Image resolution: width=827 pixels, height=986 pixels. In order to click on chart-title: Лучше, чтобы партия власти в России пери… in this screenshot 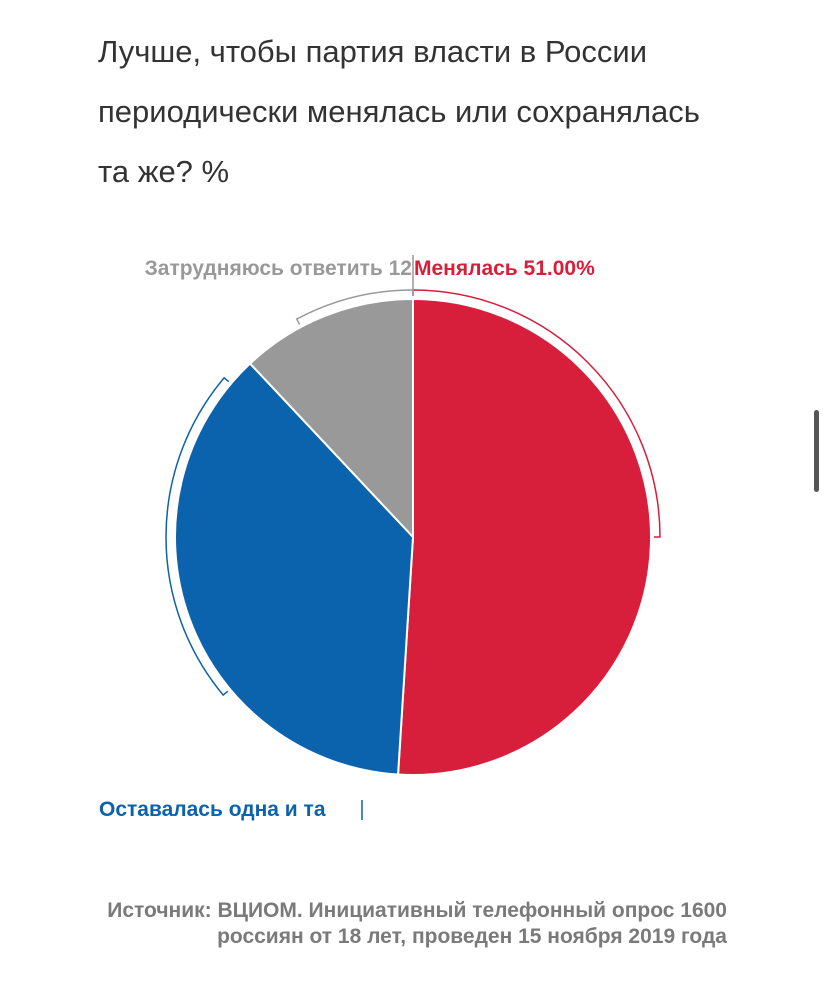, I will do `click(399, 111)`.